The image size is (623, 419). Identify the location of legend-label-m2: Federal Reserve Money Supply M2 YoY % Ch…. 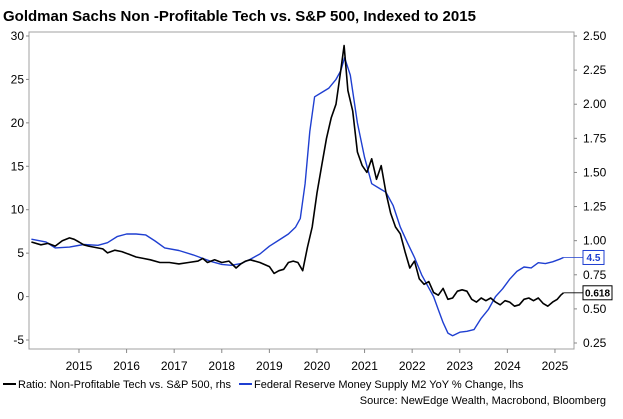
(389, 385).